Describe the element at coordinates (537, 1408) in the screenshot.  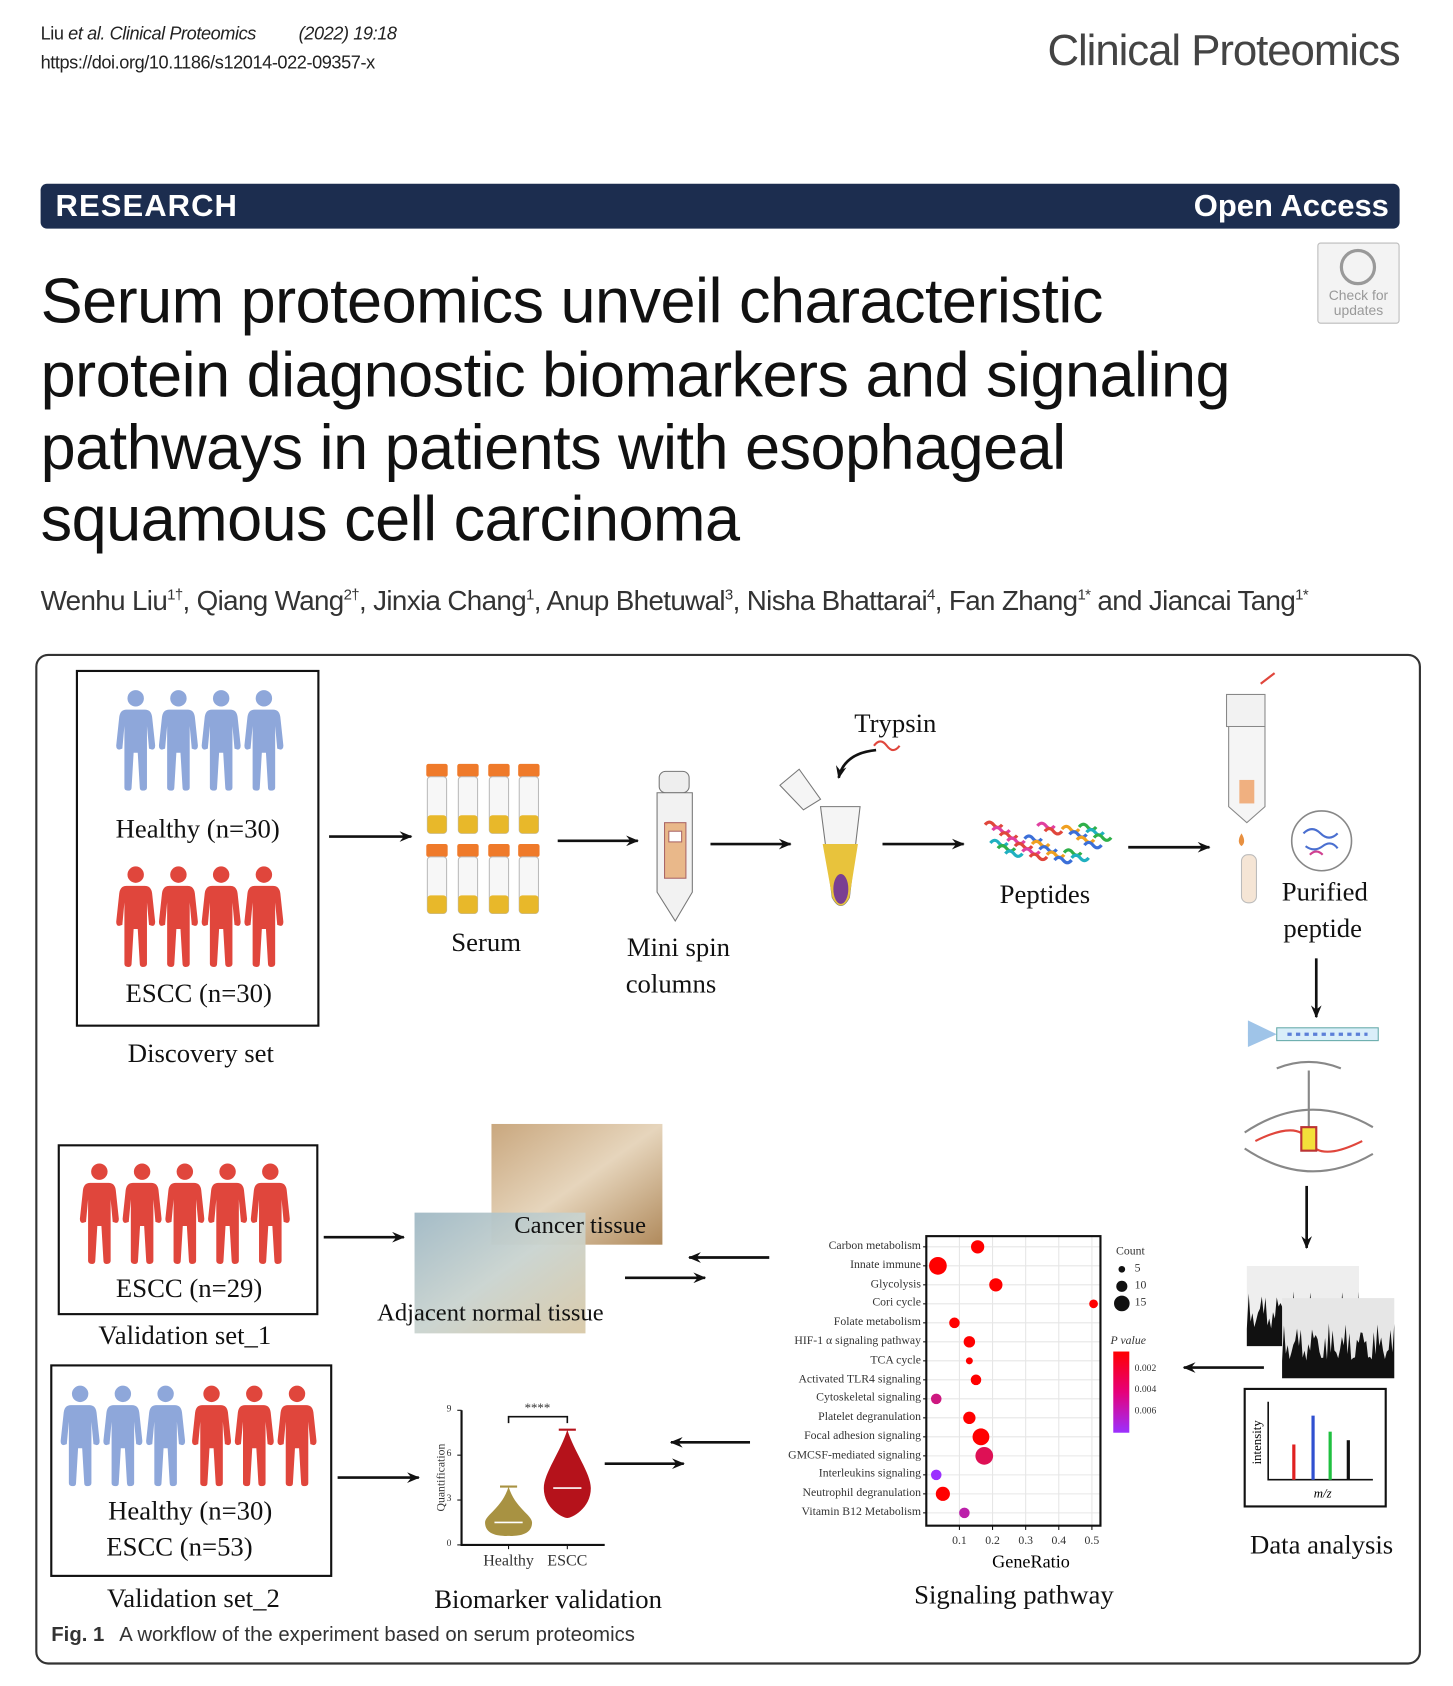
I see `significance-label: ****` at that location.